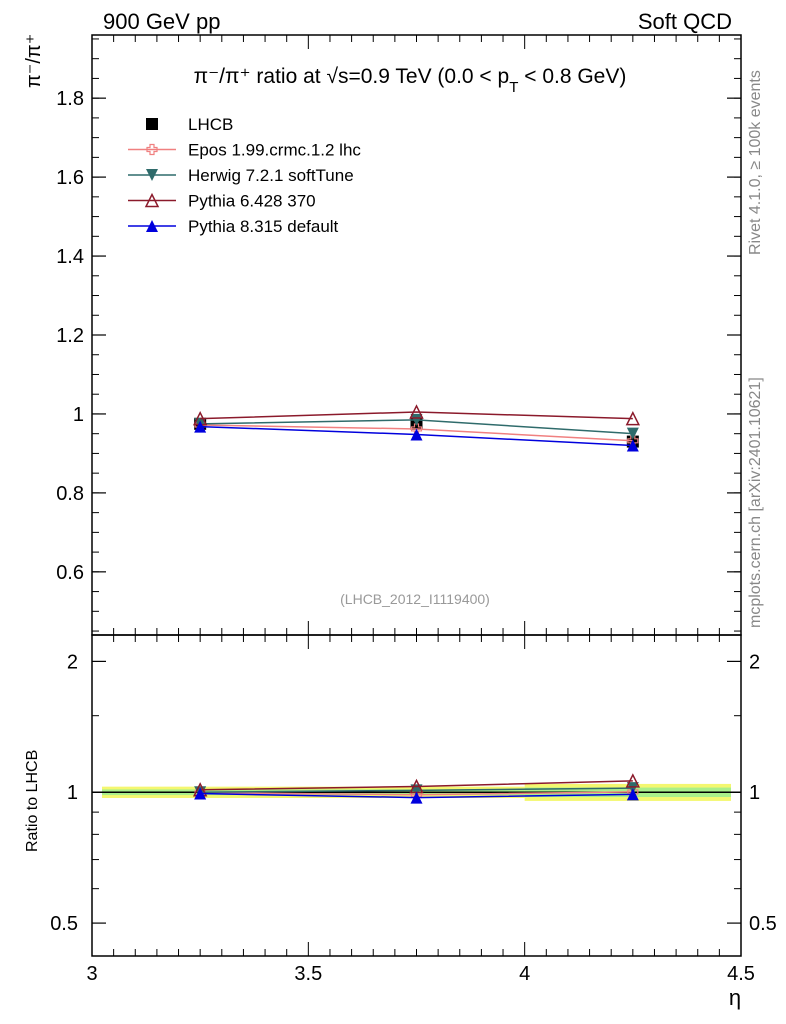 This screenshot has height=1024, width=786. What do you see at coordinates (210, 124) in the screenshot?
I see `legend-label: LHCB` at bounding box center [210, 124].